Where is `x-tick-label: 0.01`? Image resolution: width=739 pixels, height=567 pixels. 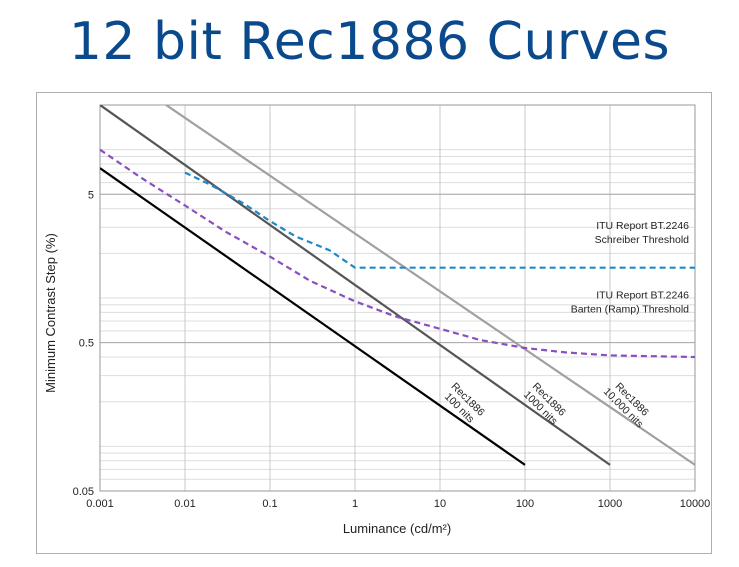
x-tick-label: 0.01 is located at coordinates (184, 504).